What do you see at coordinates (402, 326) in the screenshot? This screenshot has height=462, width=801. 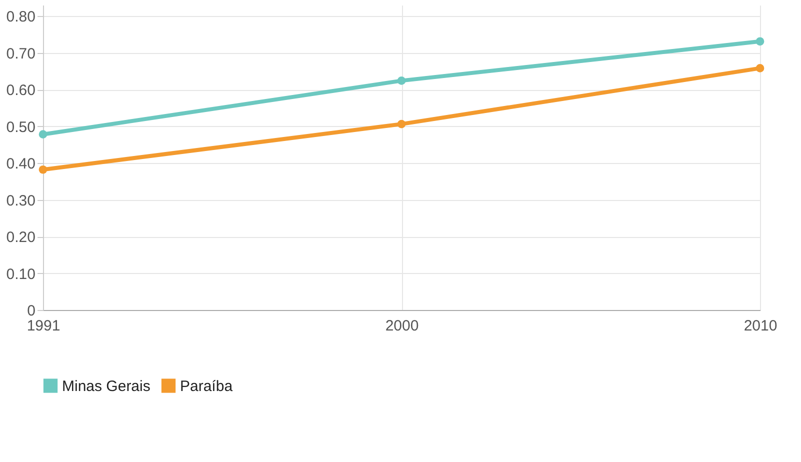 I see `x-tick-label: 2000` at bounding box center [402, 326].